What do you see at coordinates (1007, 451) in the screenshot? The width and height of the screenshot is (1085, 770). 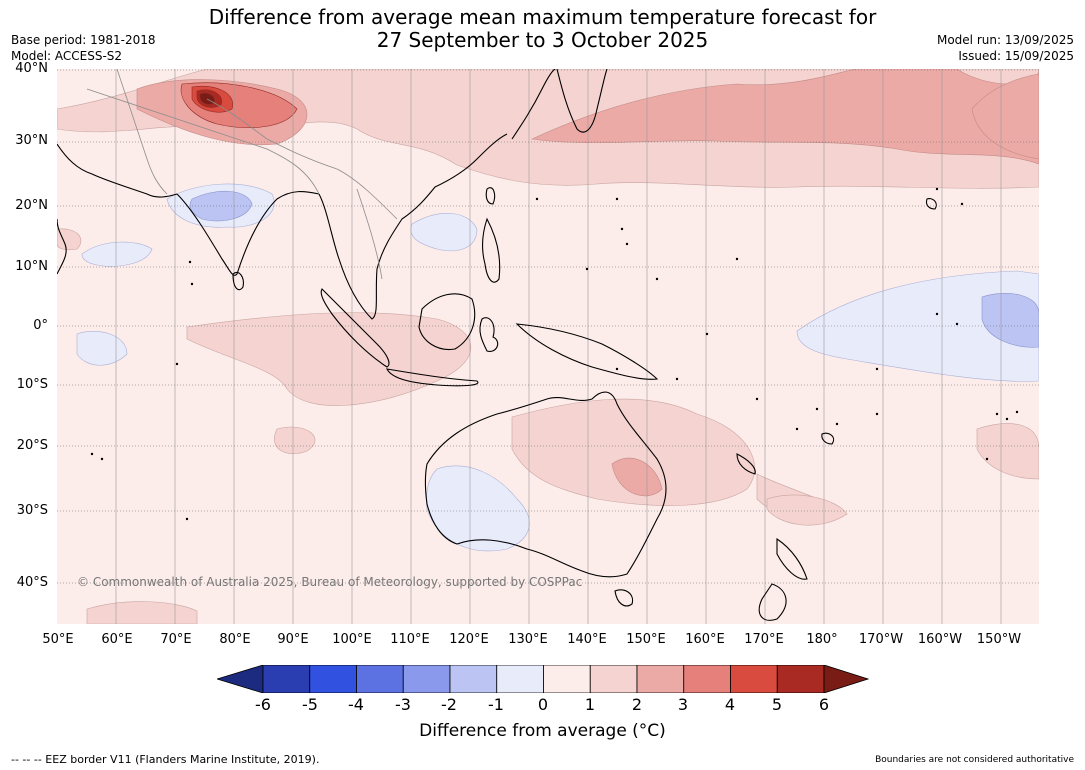 I see `anomaly-south-pacific-east` at bounding box center [1007, 451].